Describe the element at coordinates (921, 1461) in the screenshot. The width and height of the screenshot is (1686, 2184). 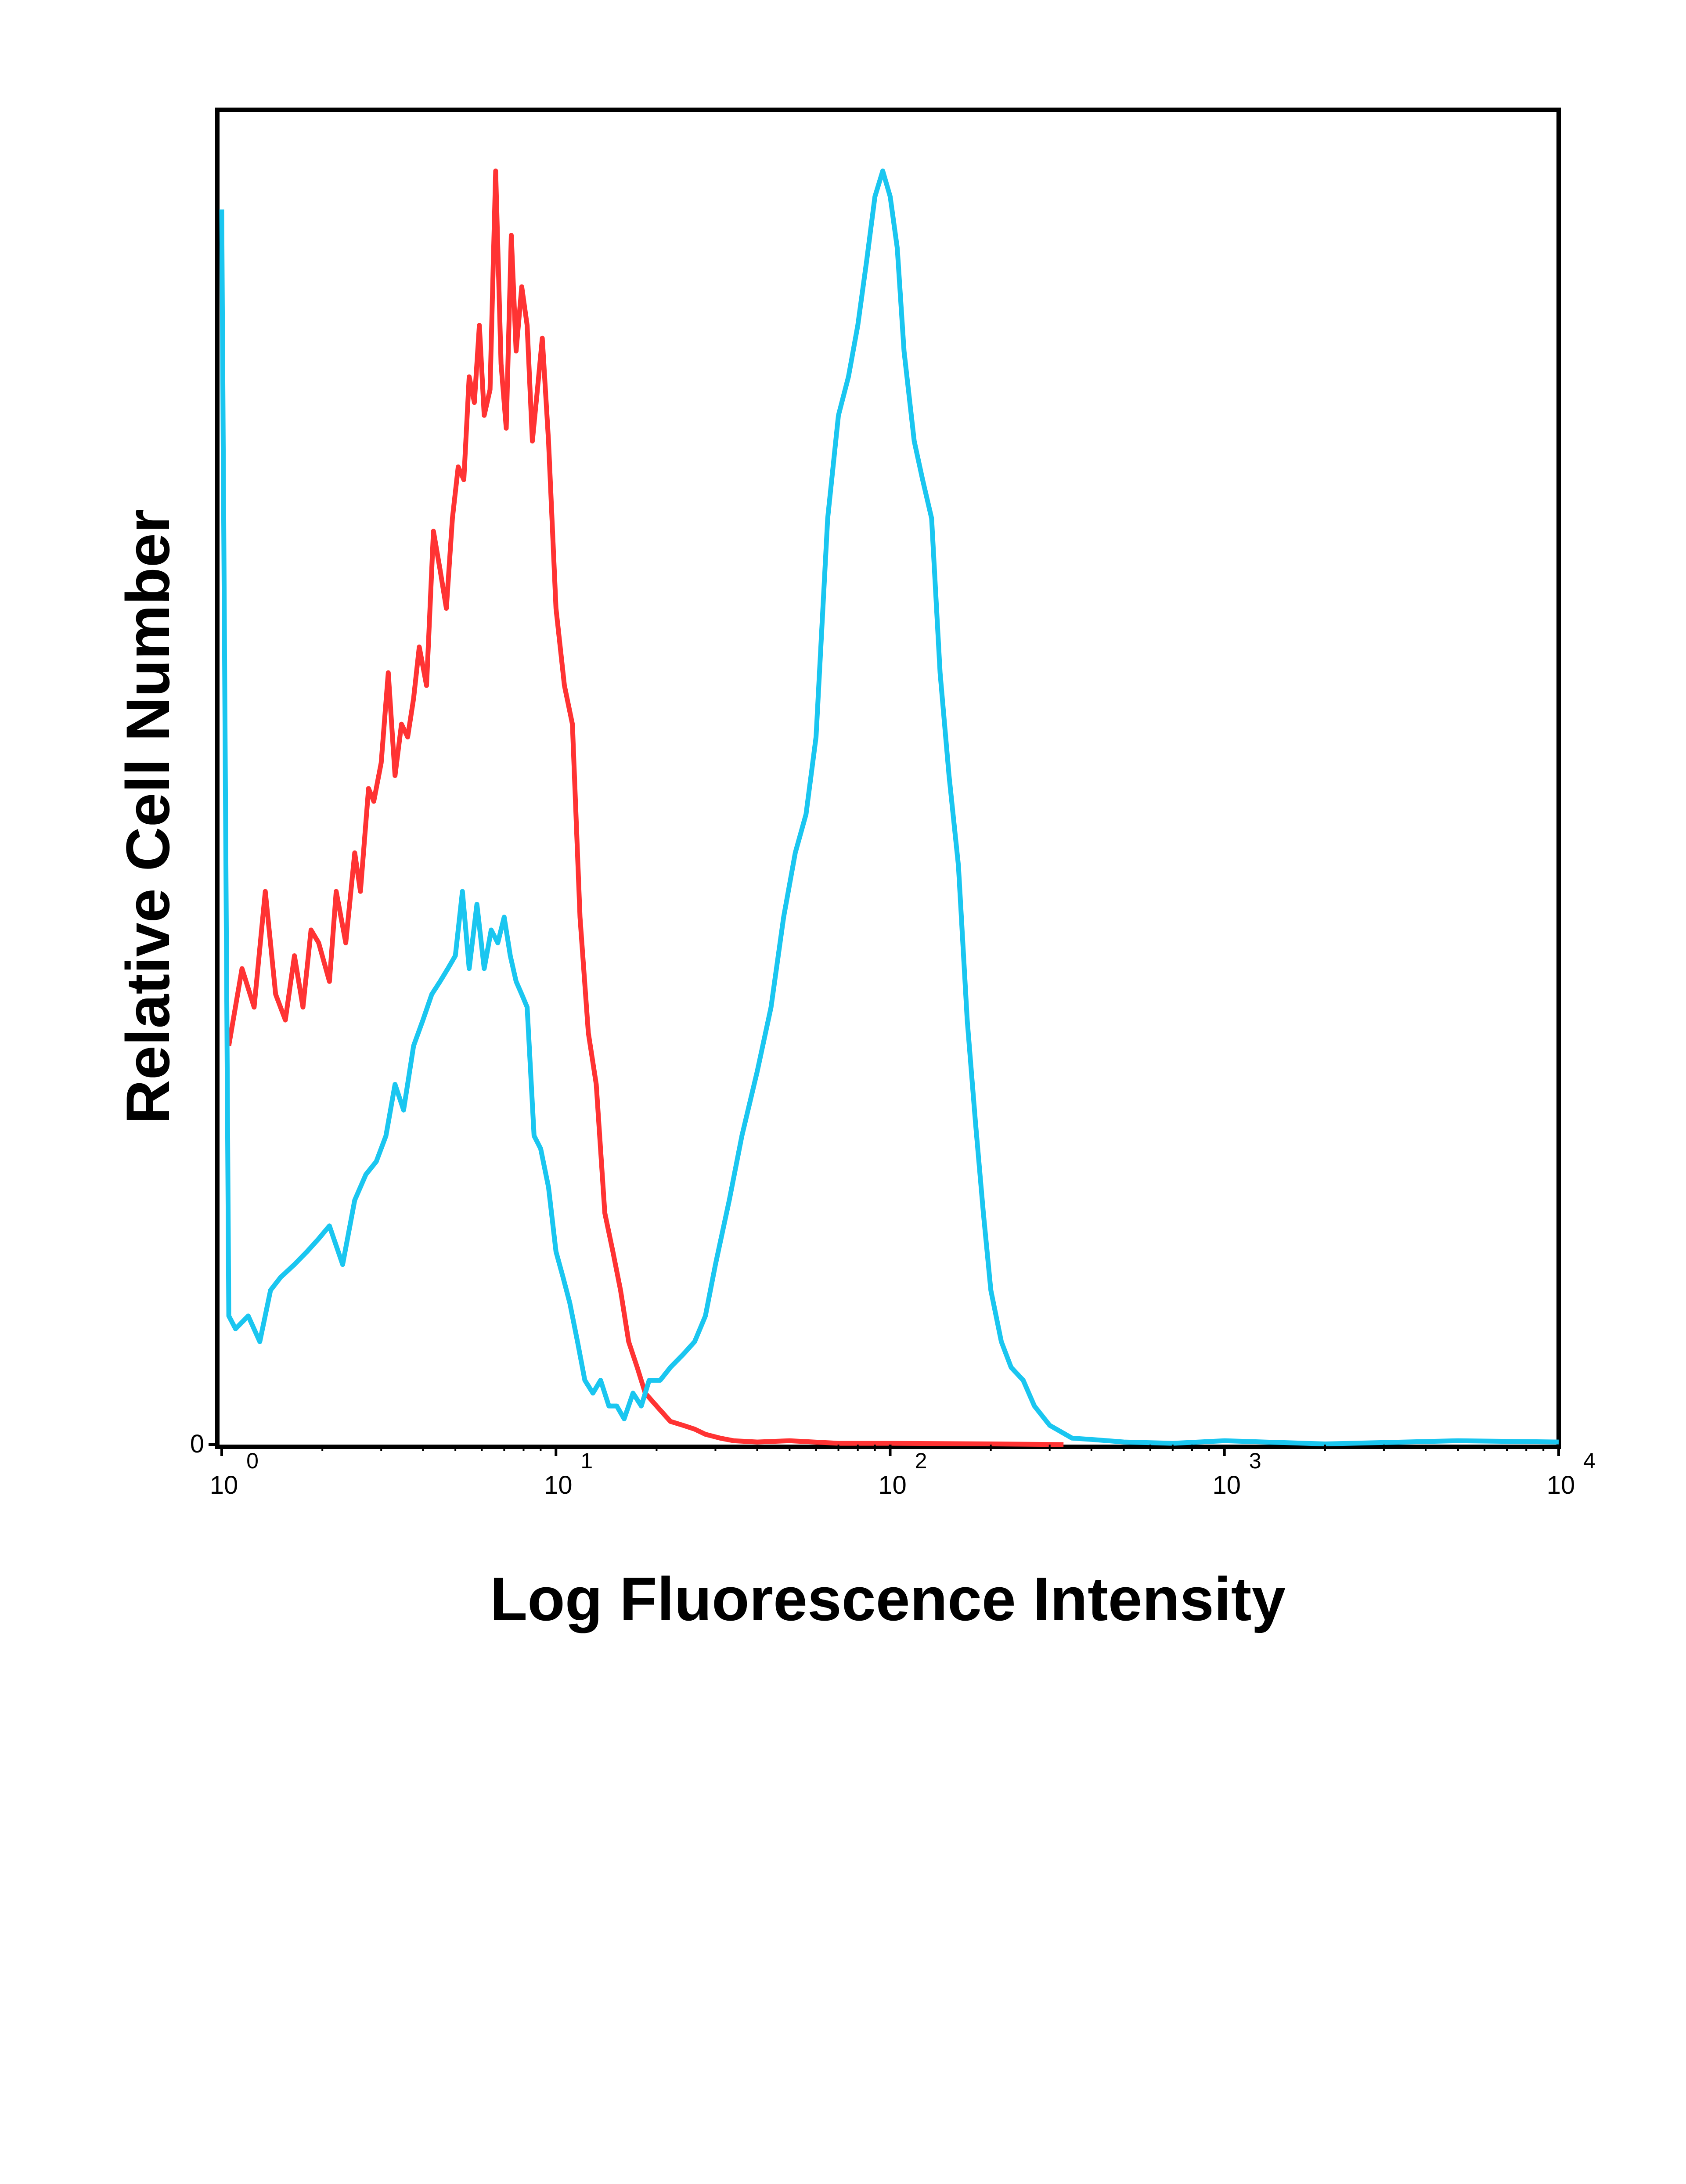
I see `x-tick-label-exponent: 2` at that location.